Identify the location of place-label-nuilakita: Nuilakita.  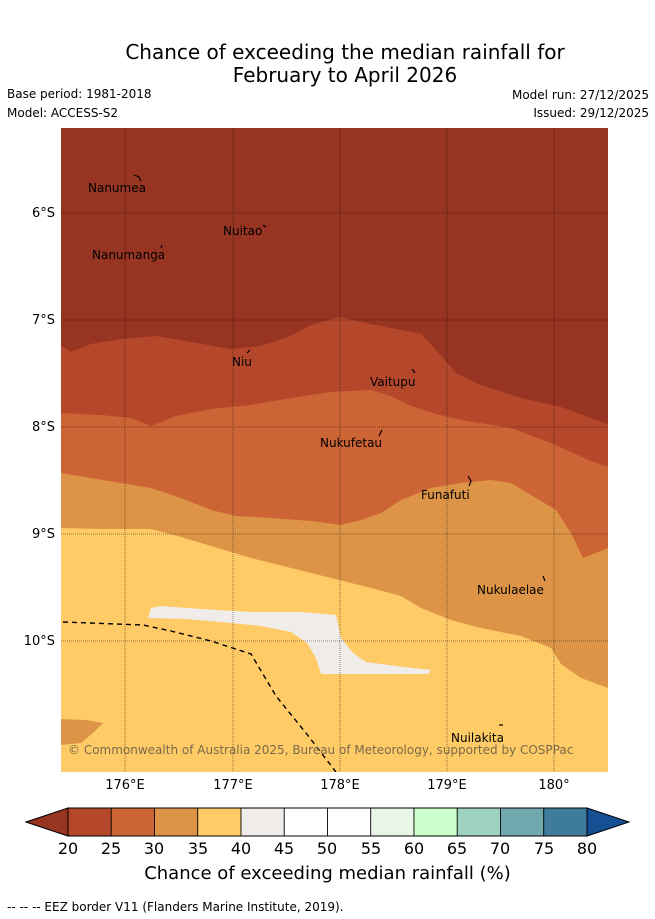
(477, 738).